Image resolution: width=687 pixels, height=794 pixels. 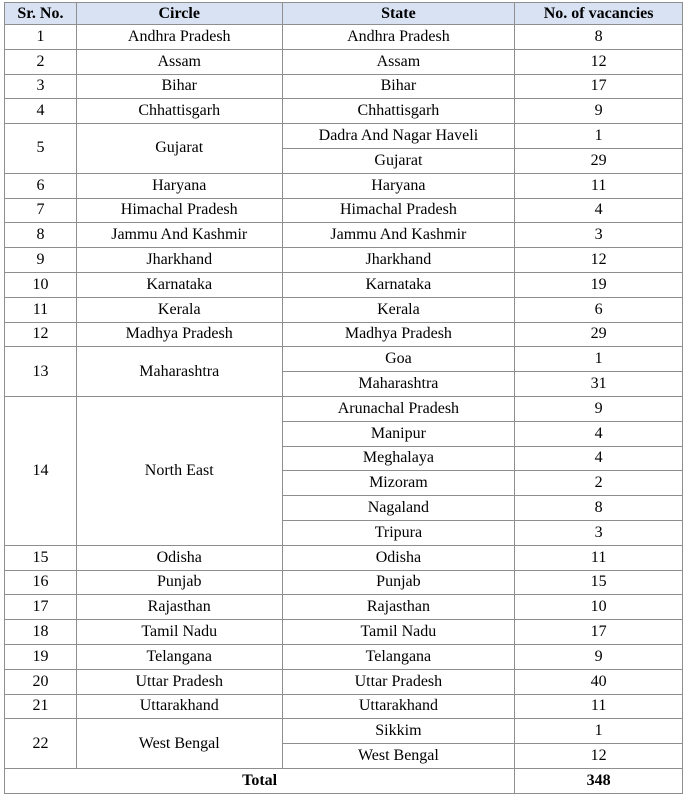 I want to click on table-row: Tripura 3, so click(x=344, y=532).